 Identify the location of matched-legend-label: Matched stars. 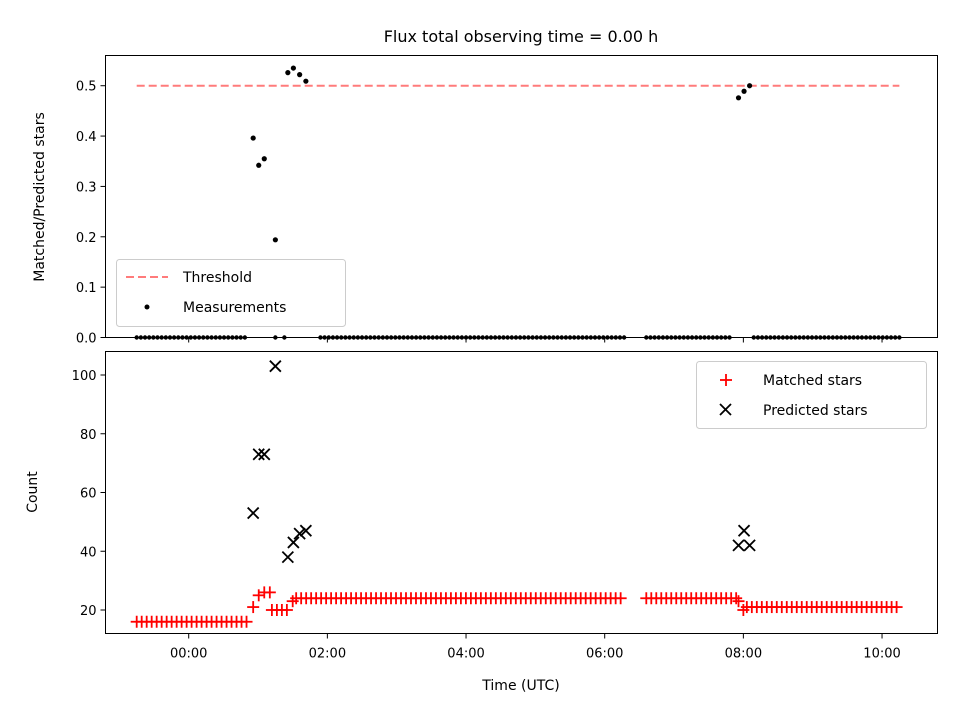
(812, 381).